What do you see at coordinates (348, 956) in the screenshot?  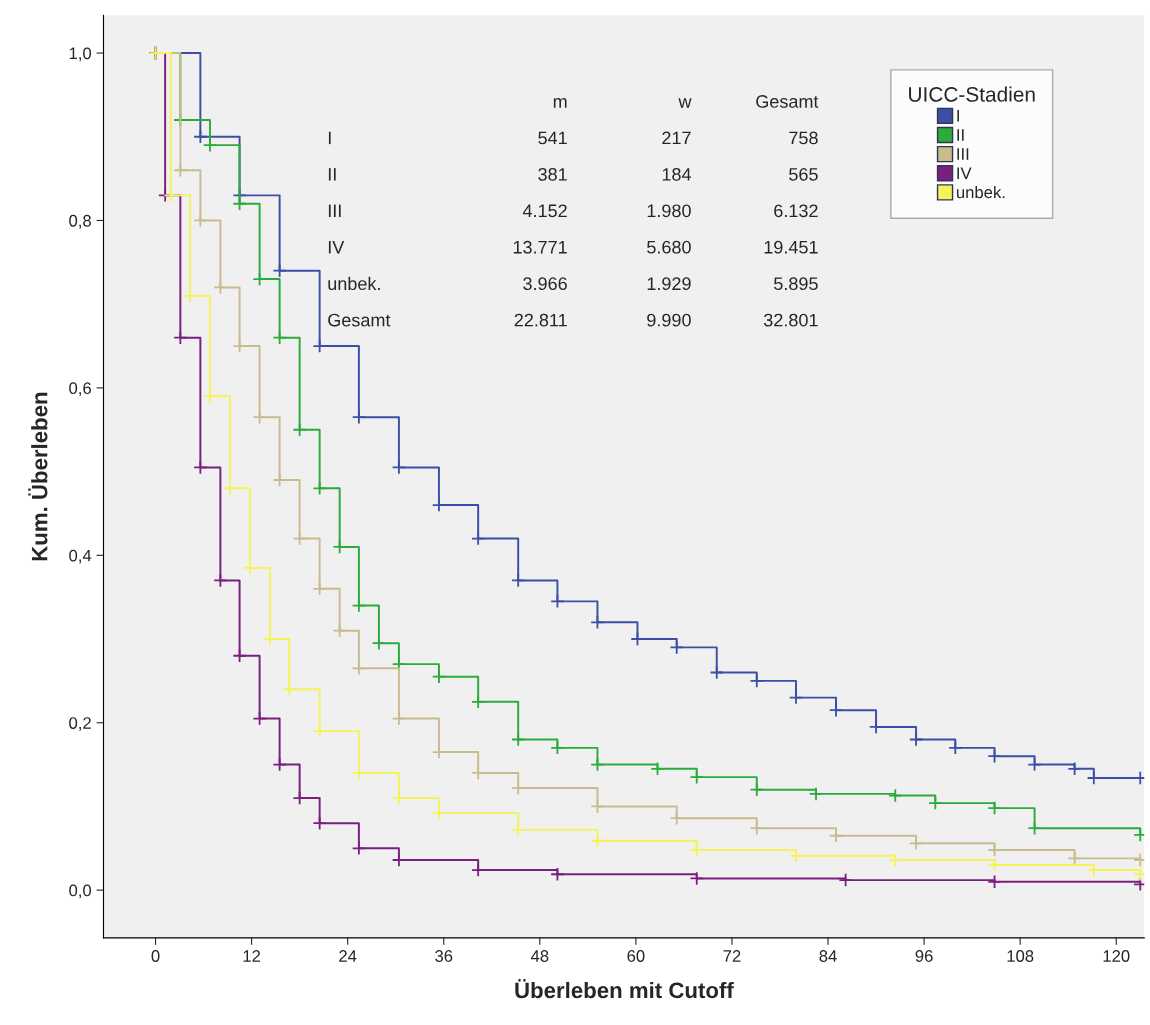 I see `x-tick-label: 24` at bounding box center [348, 956].